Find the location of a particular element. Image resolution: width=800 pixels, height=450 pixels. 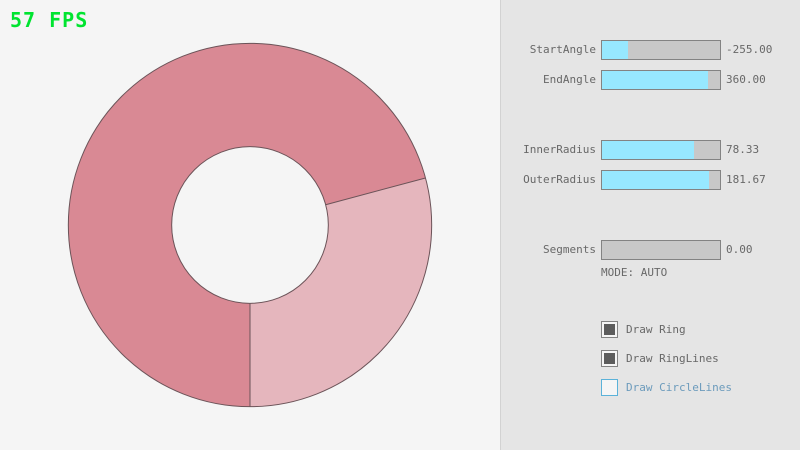

segments-label: Segments is located at coordinates (569, 249).